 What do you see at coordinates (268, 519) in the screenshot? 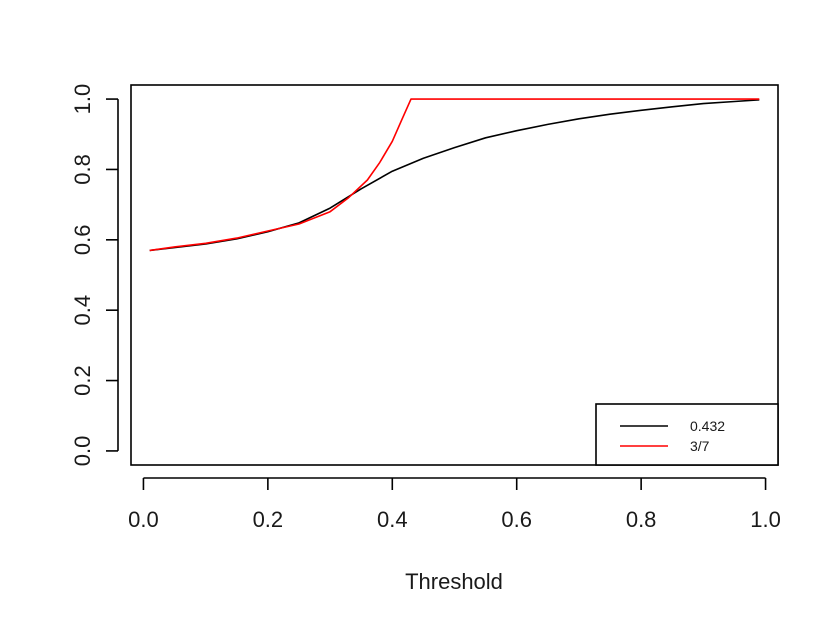
I see `x-tick-label: 0.2` at bounding box center [268, 519].